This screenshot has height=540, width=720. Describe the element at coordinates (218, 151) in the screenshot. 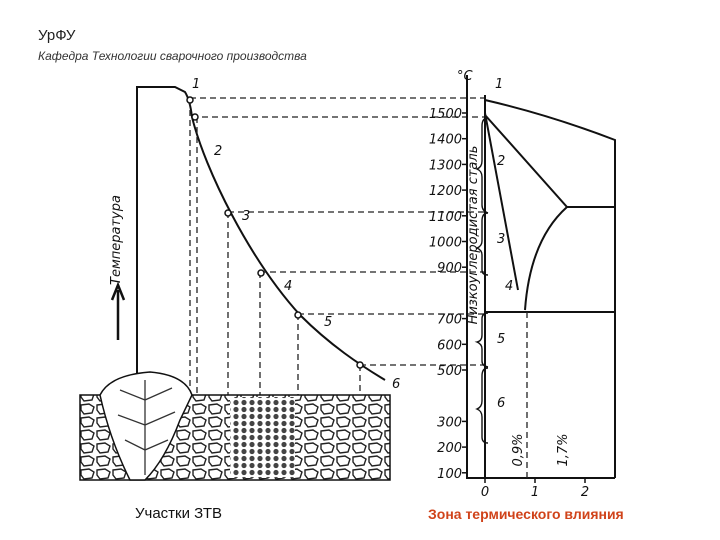

I see `point-label: 2` at that location.